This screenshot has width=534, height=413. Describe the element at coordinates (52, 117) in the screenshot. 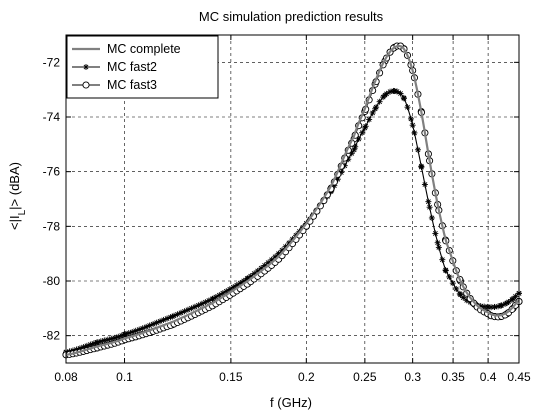

I see `y-tick-label: -74` at that location.